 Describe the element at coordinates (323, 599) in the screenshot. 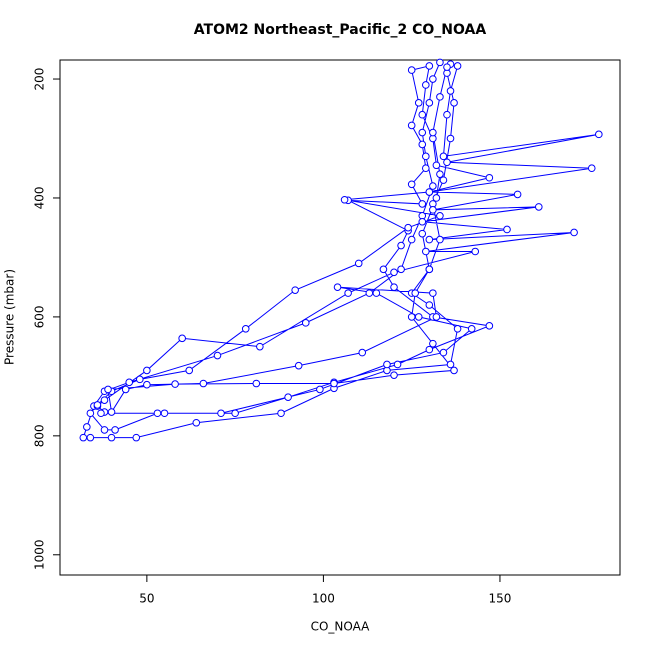

I see `x-tick-label: 100` at that location.